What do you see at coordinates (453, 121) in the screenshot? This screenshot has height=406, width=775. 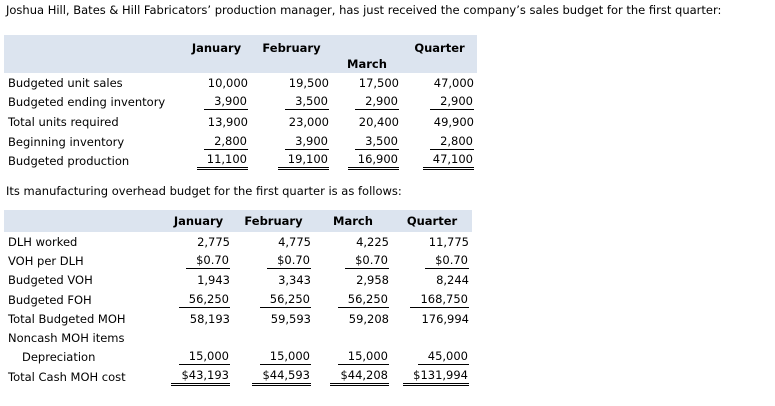 I see `cell: 49,900` at bounding box center [453, 121].